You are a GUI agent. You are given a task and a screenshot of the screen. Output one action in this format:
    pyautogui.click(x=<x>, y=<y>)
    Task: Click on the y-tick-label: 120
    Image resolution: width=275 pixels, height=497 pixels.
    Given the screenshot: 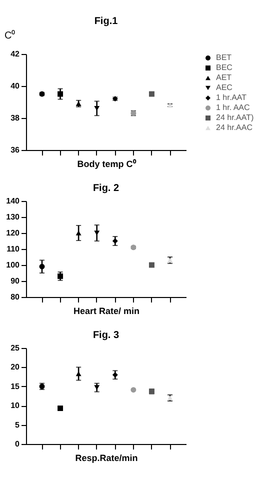 What is the action you would take?
    pyautogui.click(x=13, y=233)
    